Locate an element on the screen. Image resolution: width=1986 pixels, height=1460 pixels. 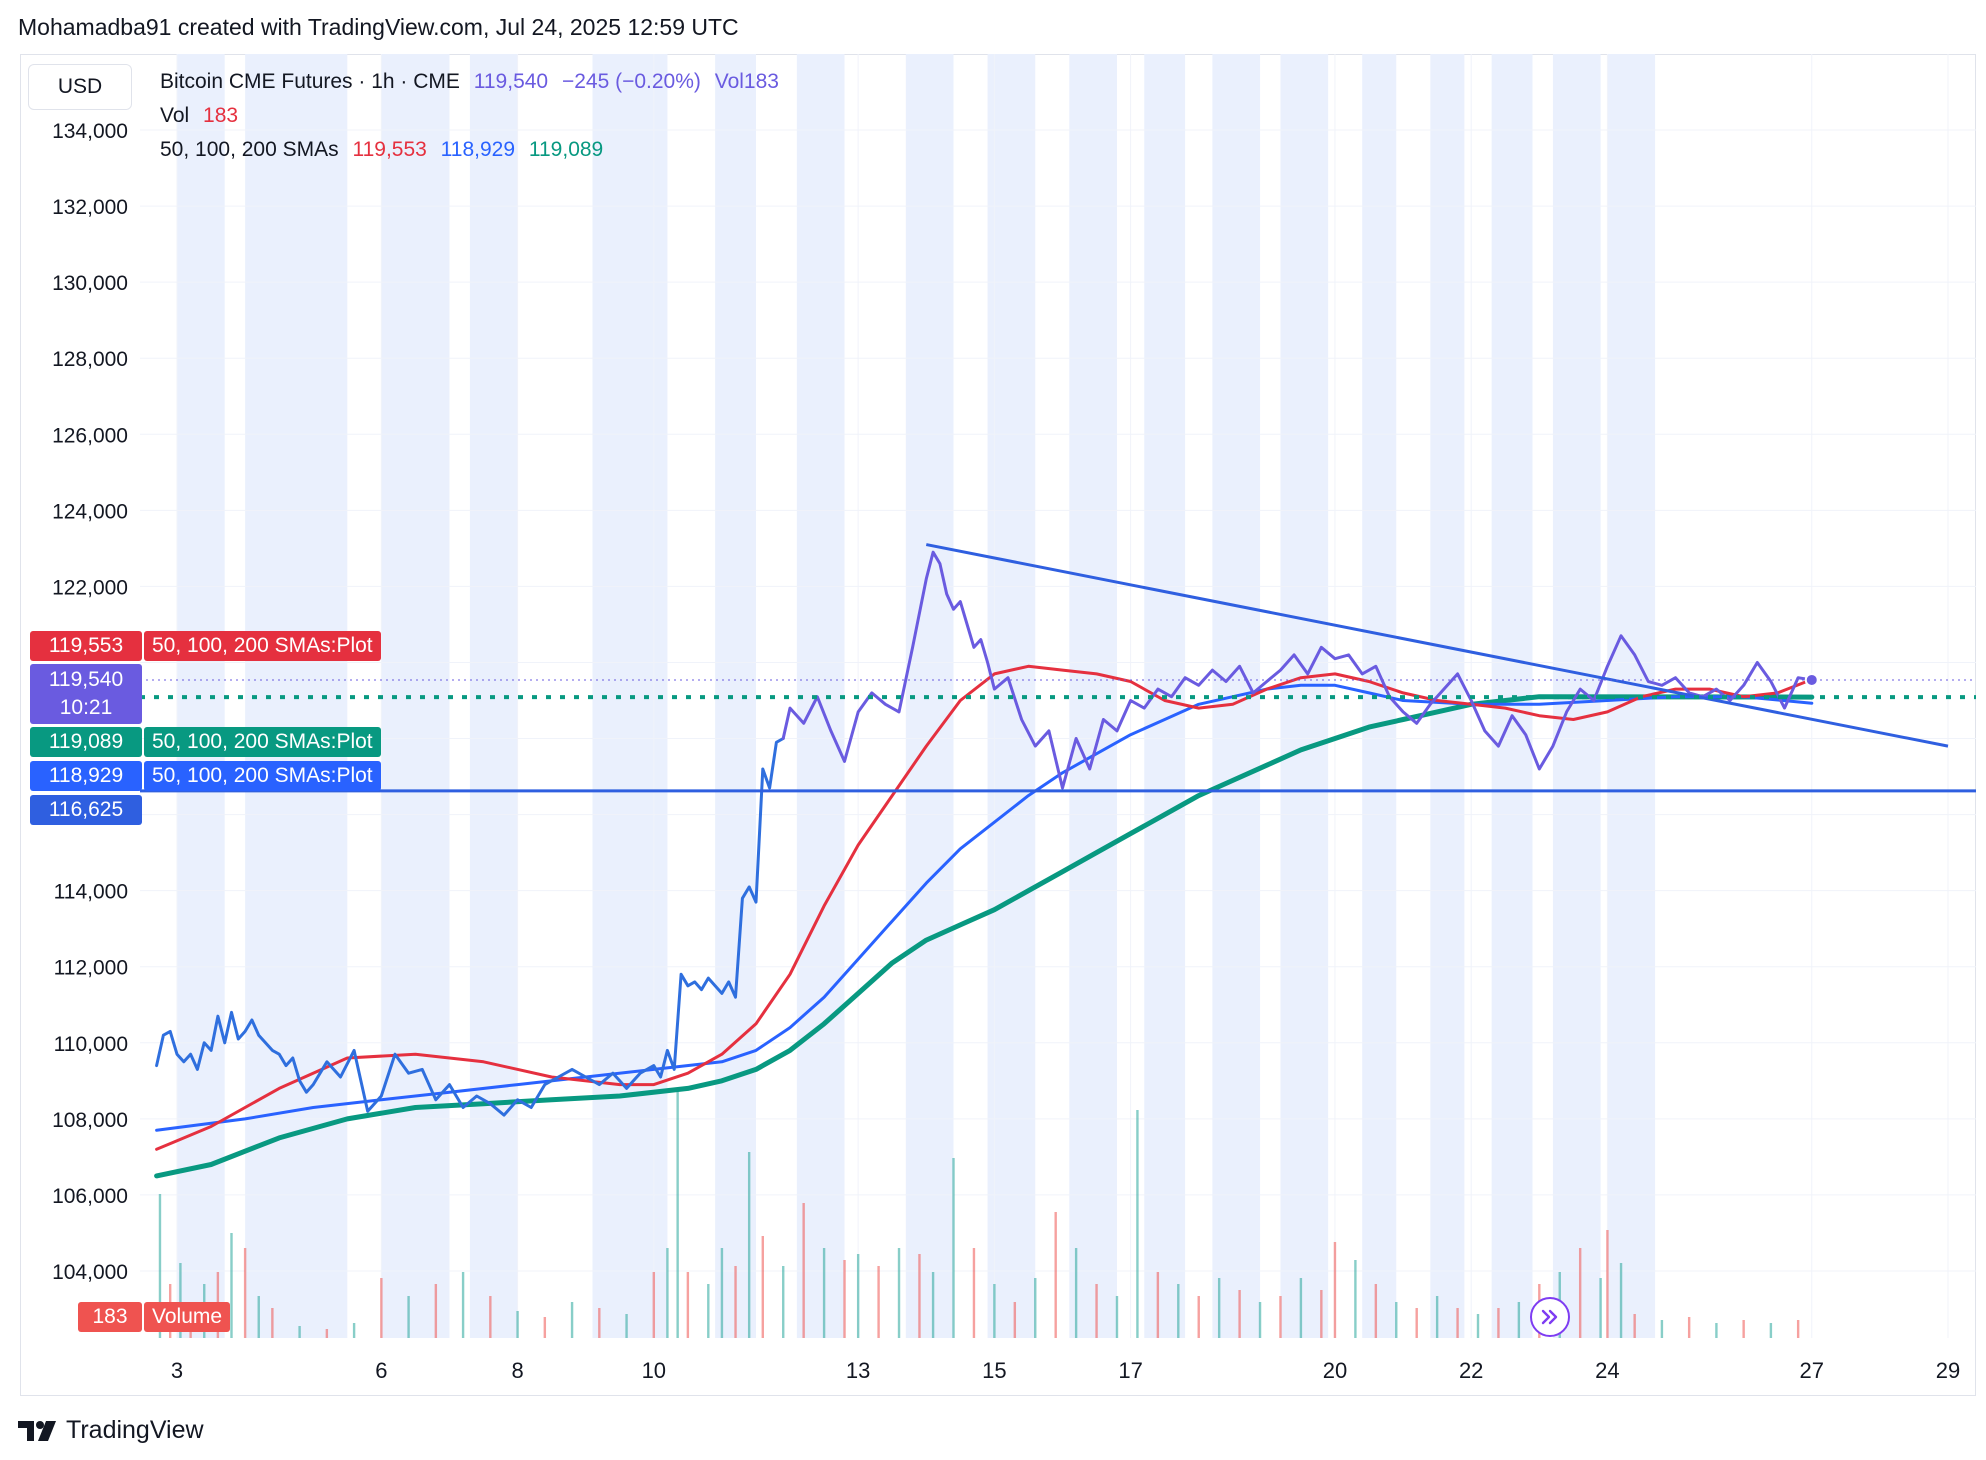
horizontal-line-price-tag: 116,625 is located at coordinates (86, 810).